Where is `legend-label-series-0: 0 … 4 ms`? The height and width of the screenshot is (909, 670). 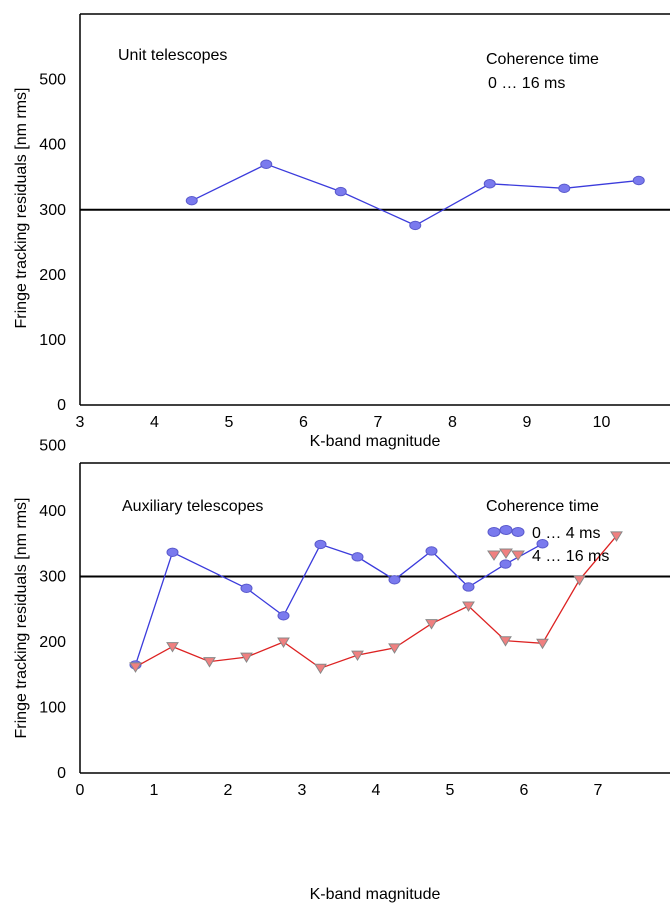
legend-label-series-0: 0 … 4 ms is located at coordinates (566, 533).